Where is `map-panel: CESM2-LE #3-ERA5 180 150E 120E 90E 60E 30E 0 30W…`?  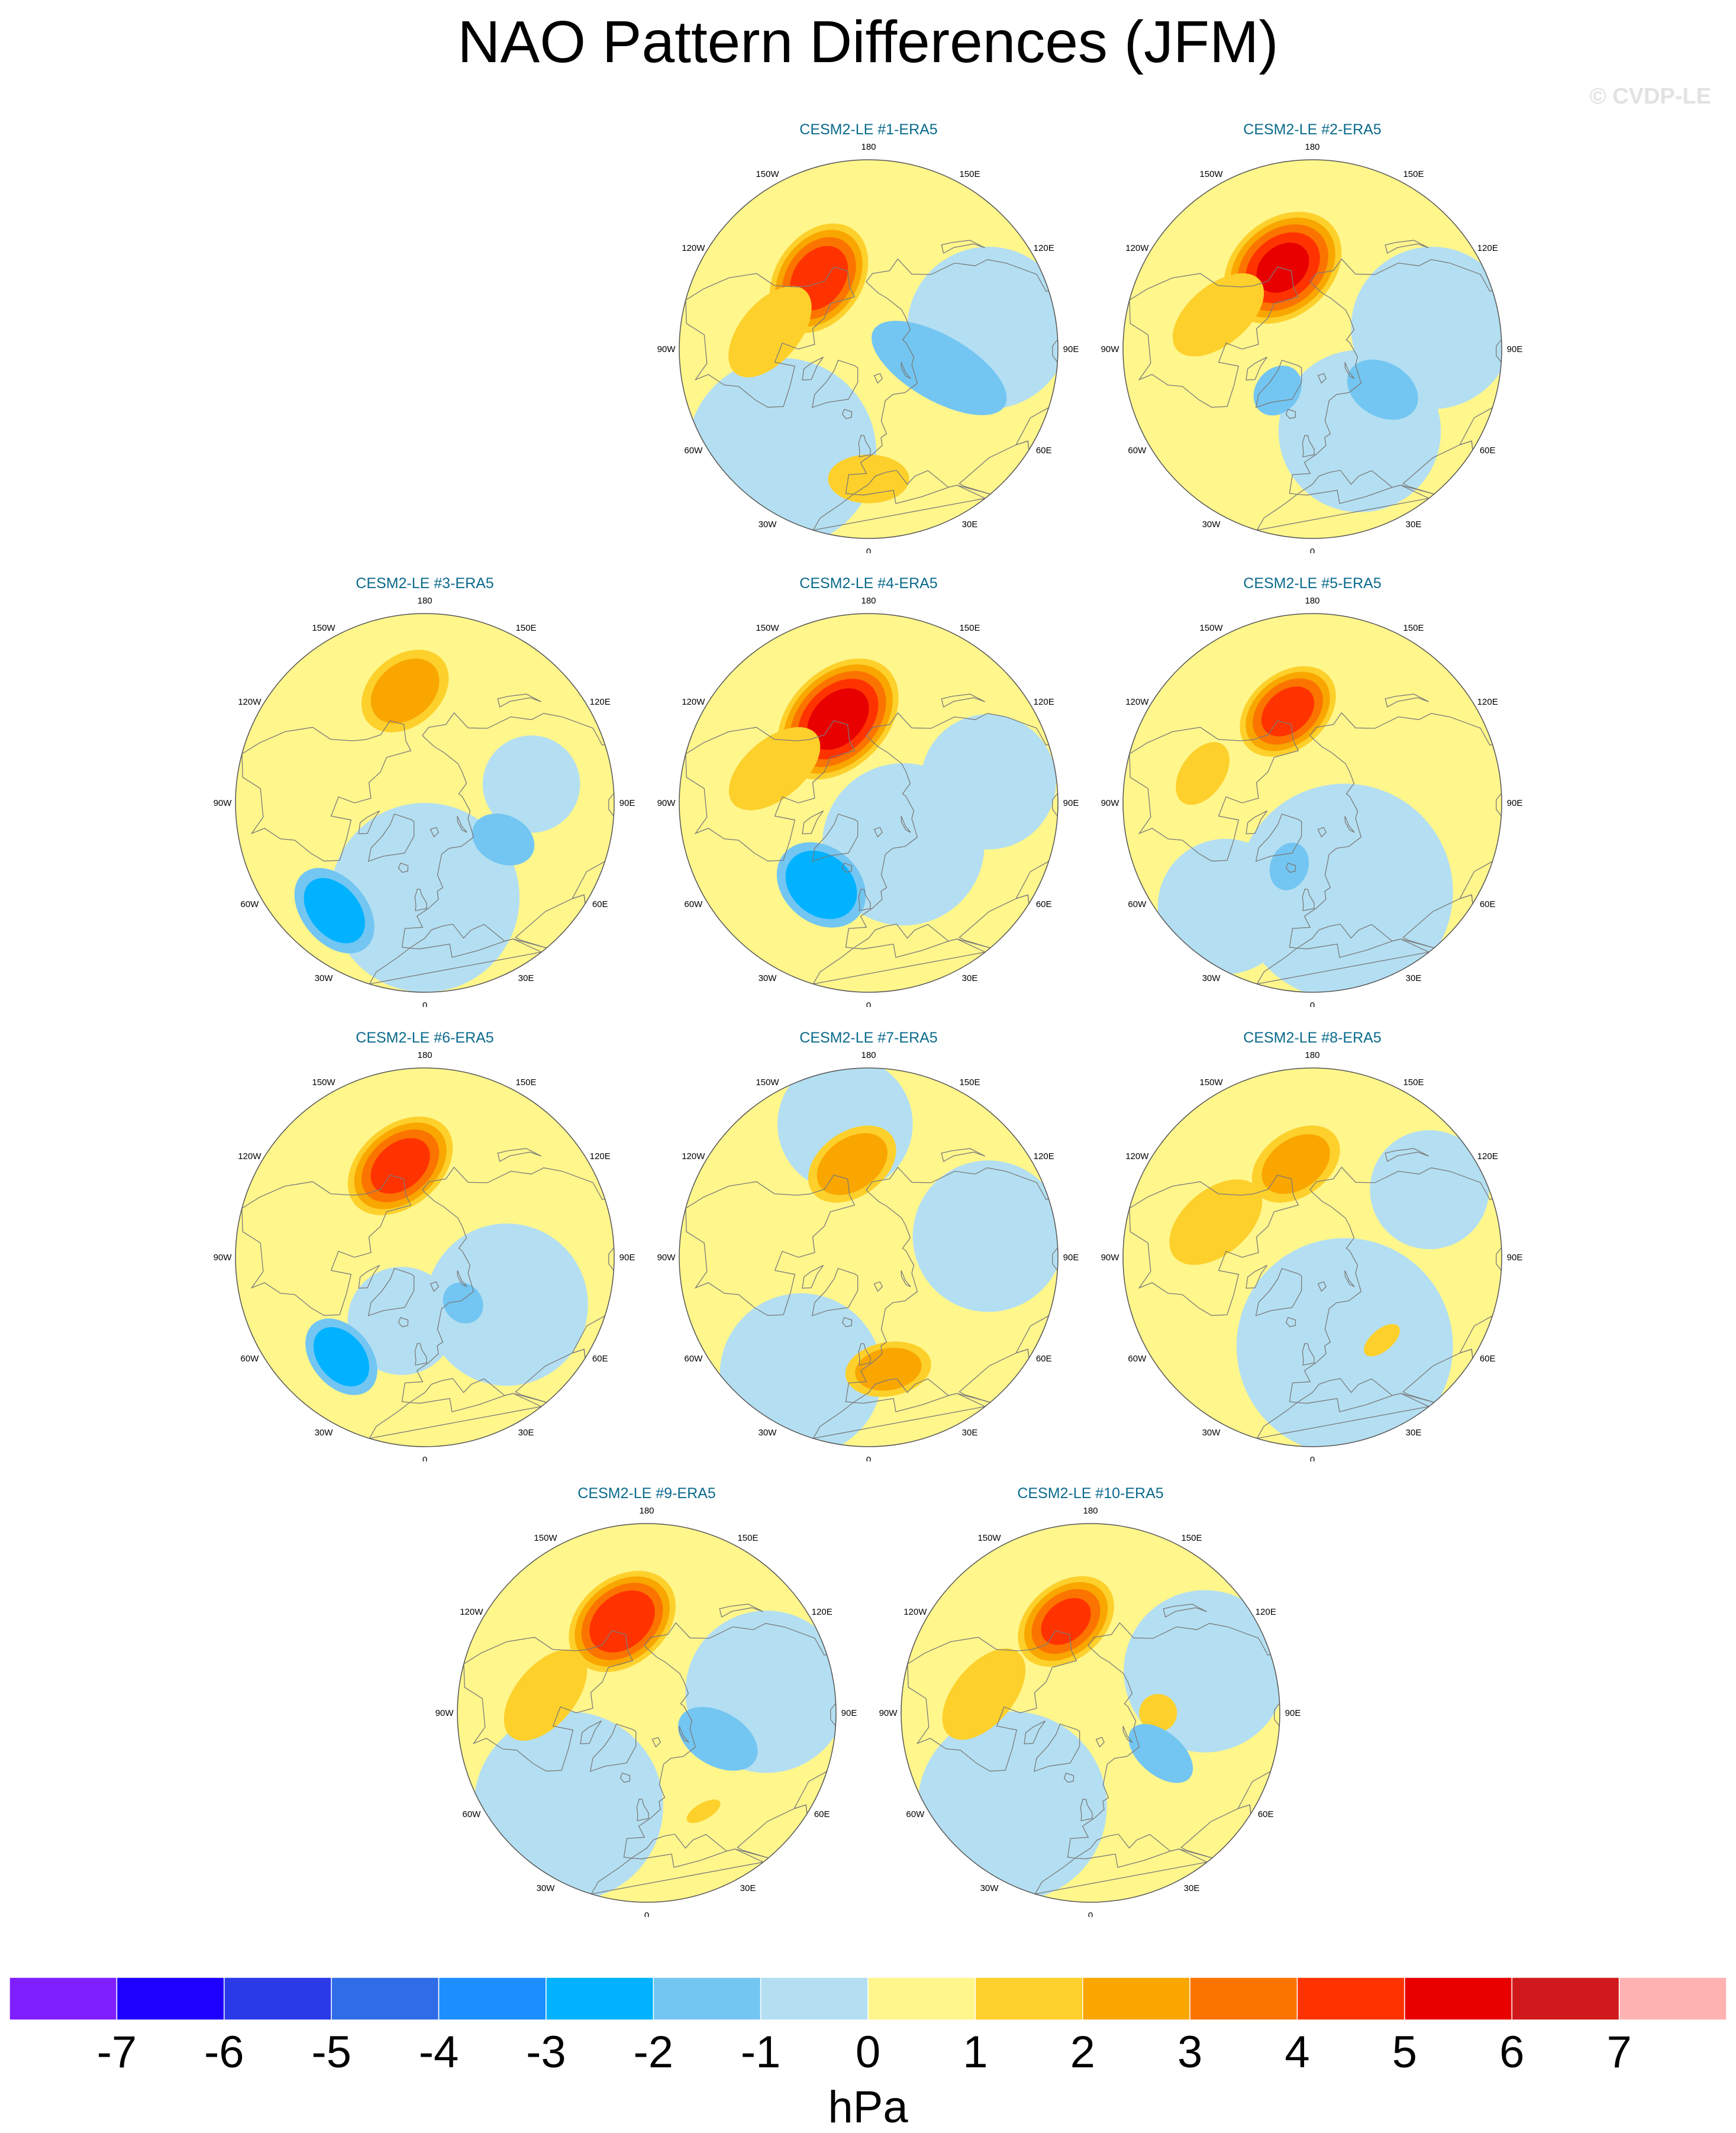
map-panel: CESM2-LE #3-ERA5 180 150E 120E 90E 60E 30E 0 30W… is located at coordinates (425, 791).